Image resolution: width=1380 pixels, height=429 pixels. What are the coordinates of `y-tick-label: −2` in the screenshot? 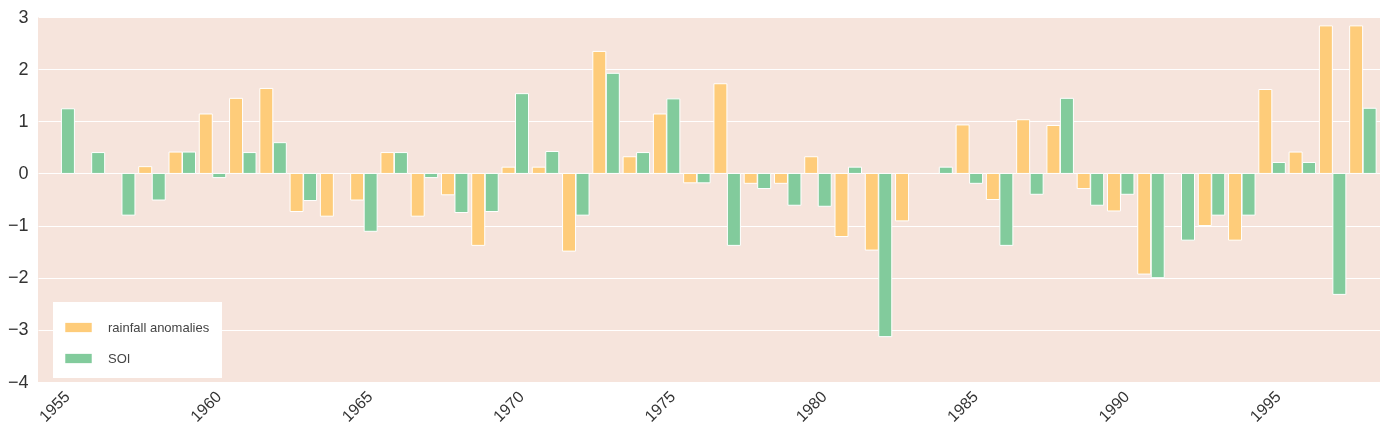 It's located at (18, 277).